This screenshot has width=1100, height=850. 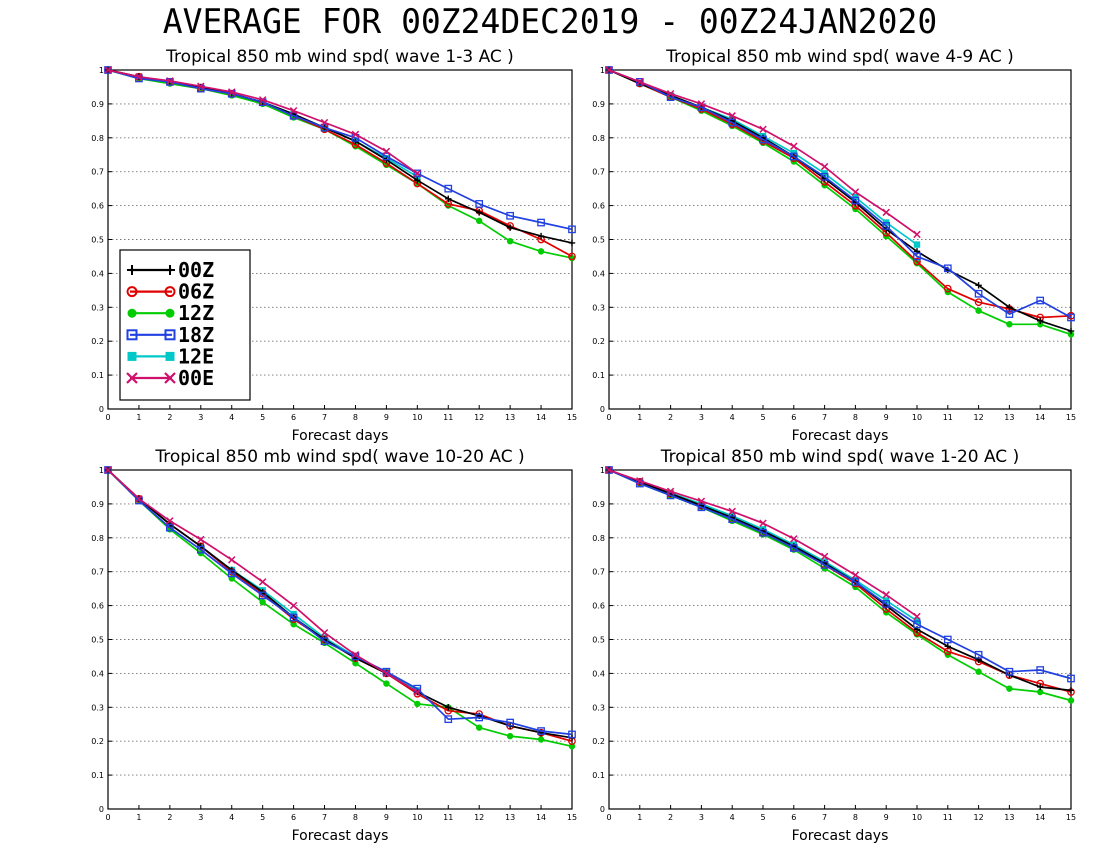 I want to click on legend-box, so click(x=185, y=325).